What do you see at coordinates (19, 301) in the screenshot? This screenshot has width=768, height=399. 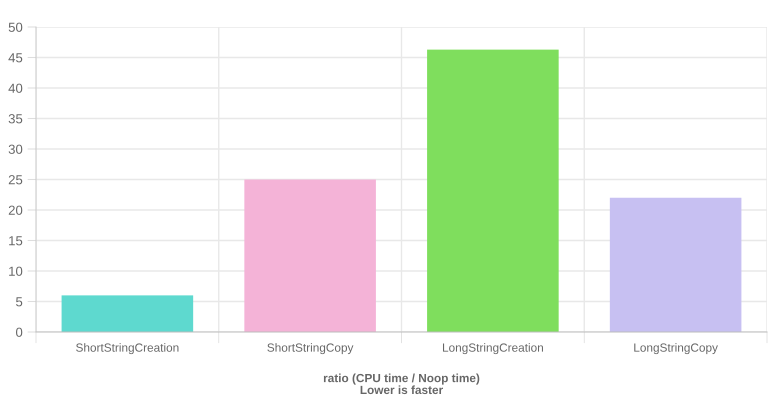 I see `y-tick-label: 5` at bounding box center [19, 301].